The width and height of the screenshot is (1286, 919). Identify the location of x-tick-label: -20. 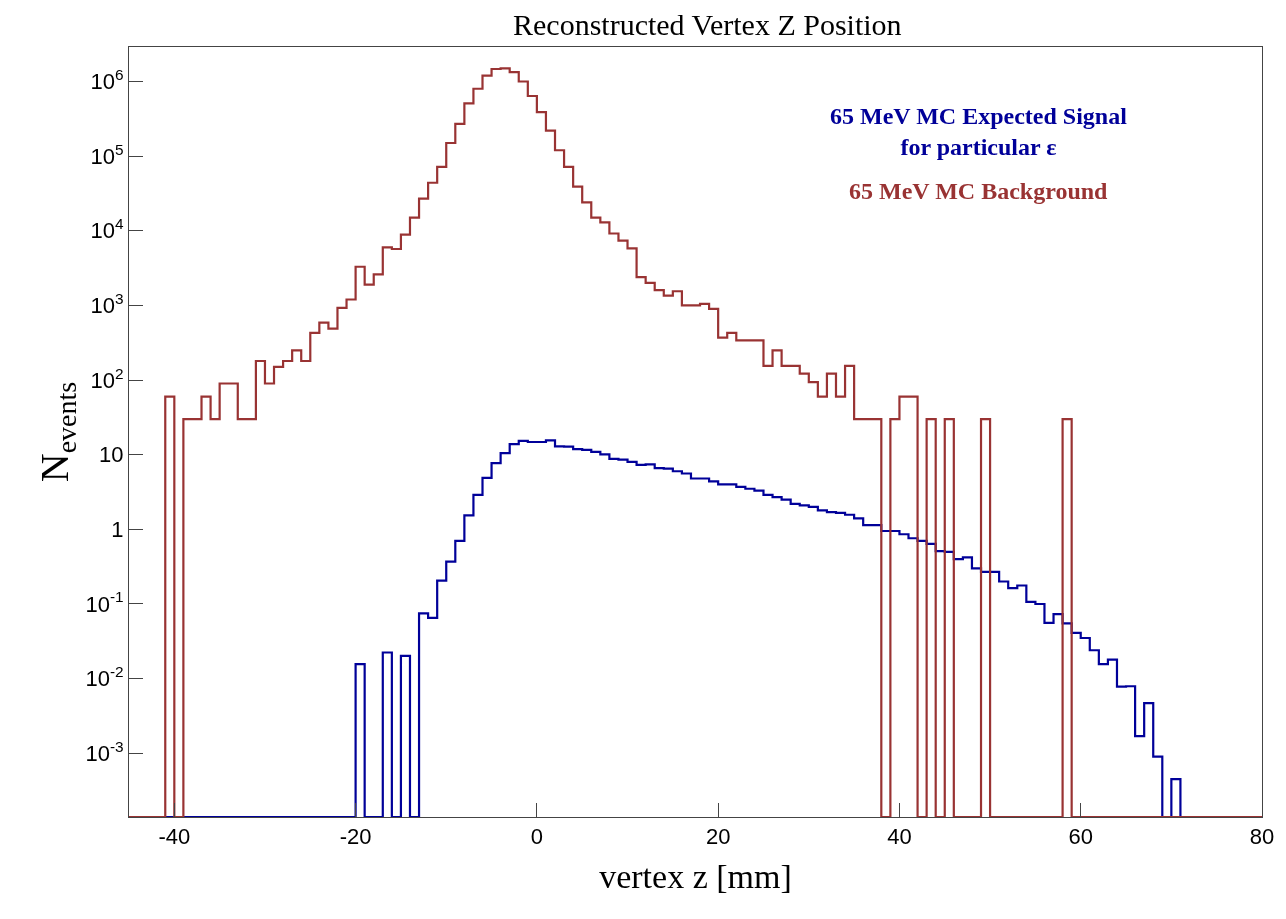
(355, 837).